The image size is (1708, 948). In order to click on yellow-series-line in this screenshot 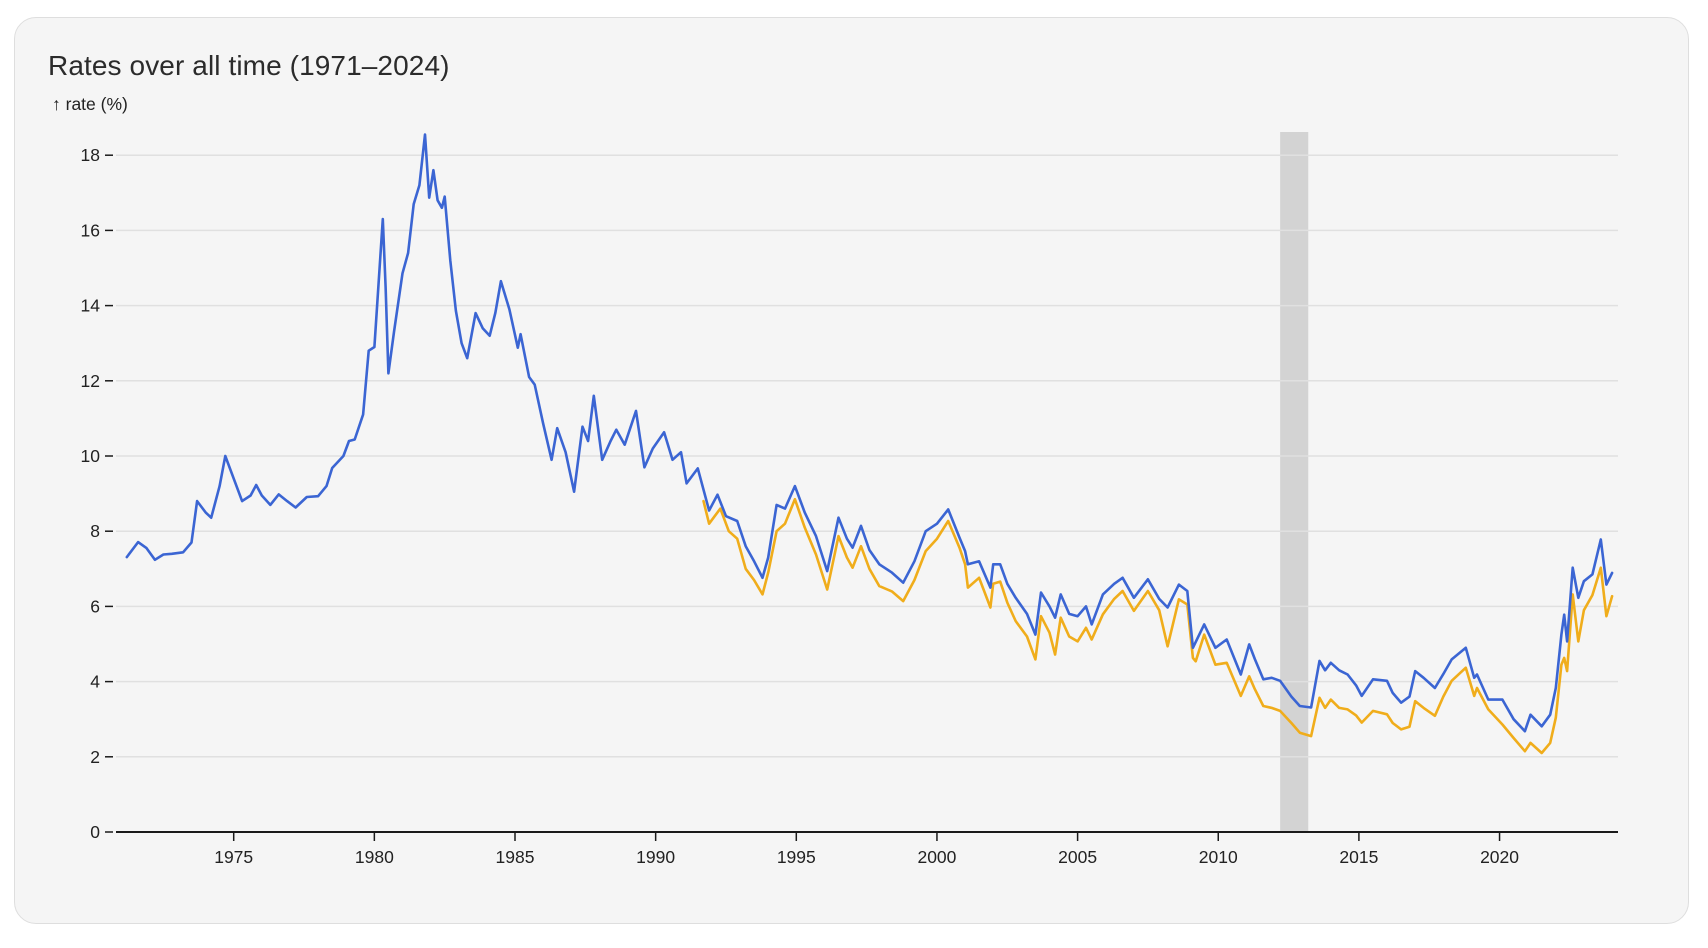, I will do `click(1158, 626)`.